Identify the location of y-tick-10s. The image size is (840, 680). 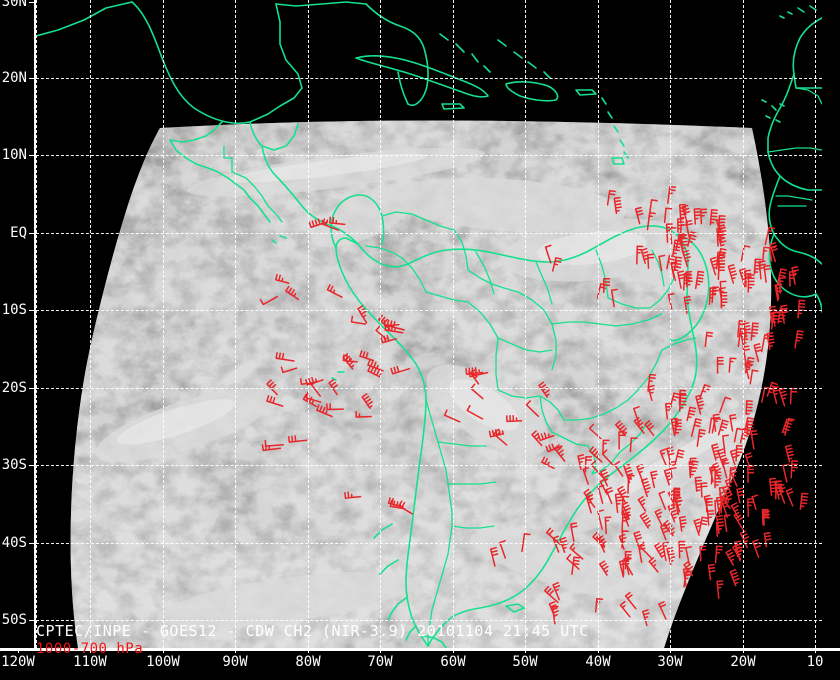
(32, 310).